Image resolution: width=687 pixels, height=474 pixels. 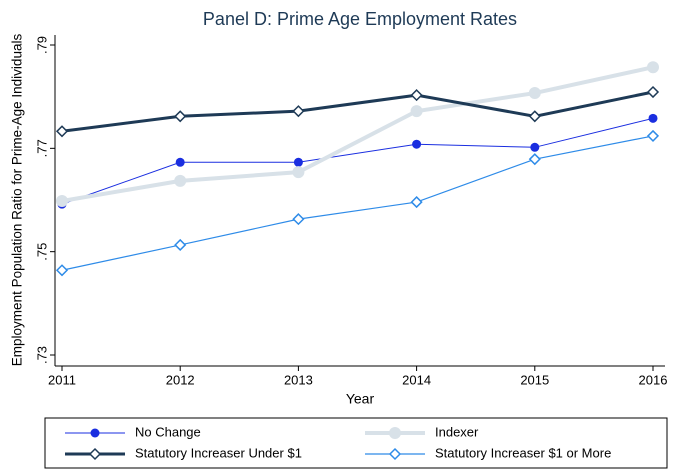 What do you see at coordinates (168, 431) in the screenshot?
I see `legend-label: No Change` at bounding box center [168, 431].